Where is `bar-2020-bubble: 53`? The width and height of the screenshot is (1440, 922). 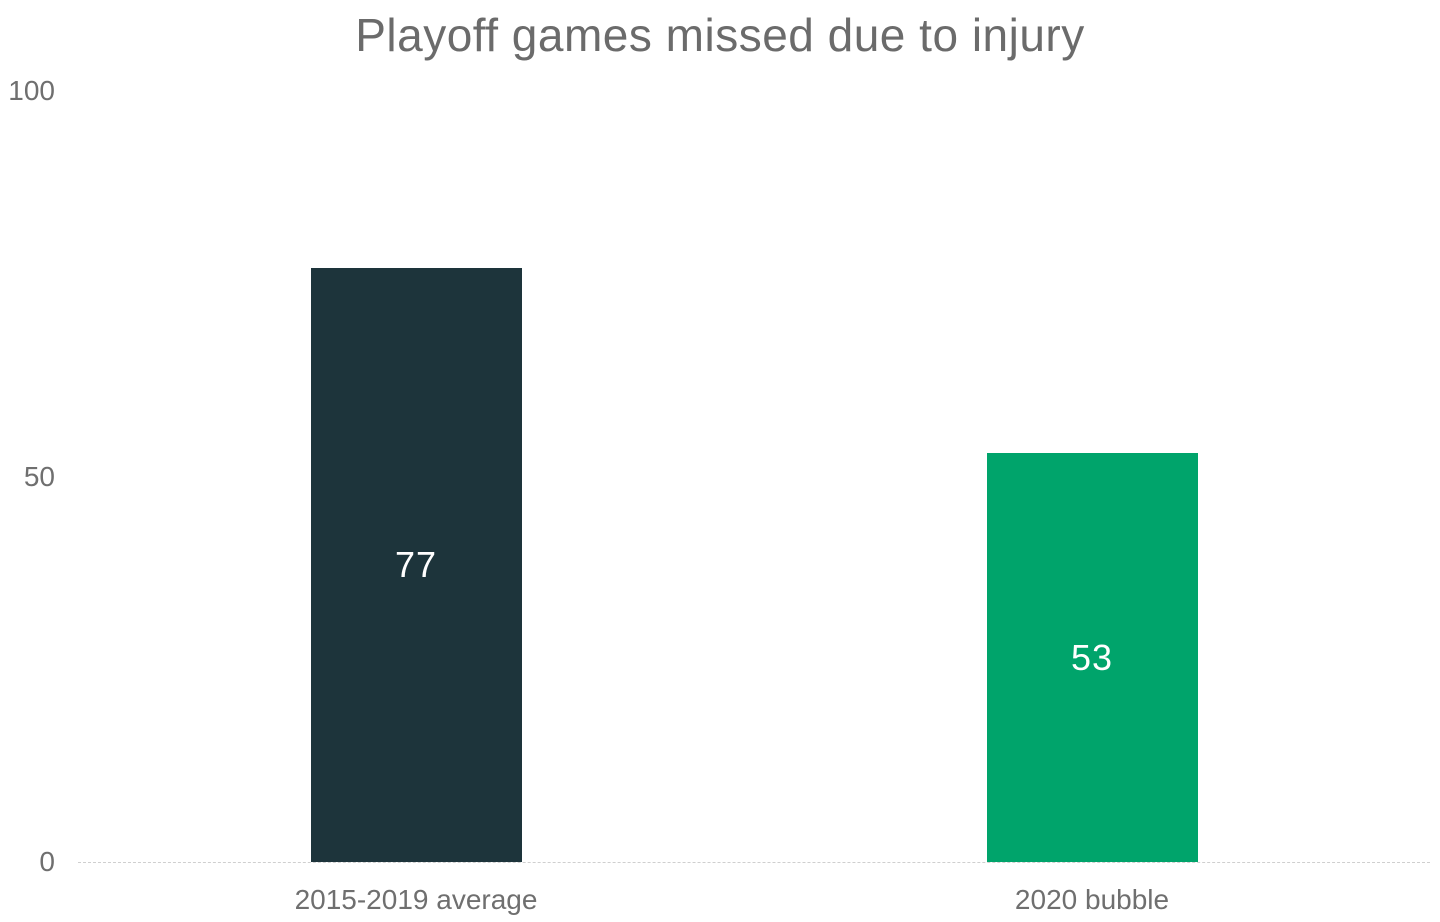 bar-2020-bubble: 53 is located at coordinates (1092, 657).